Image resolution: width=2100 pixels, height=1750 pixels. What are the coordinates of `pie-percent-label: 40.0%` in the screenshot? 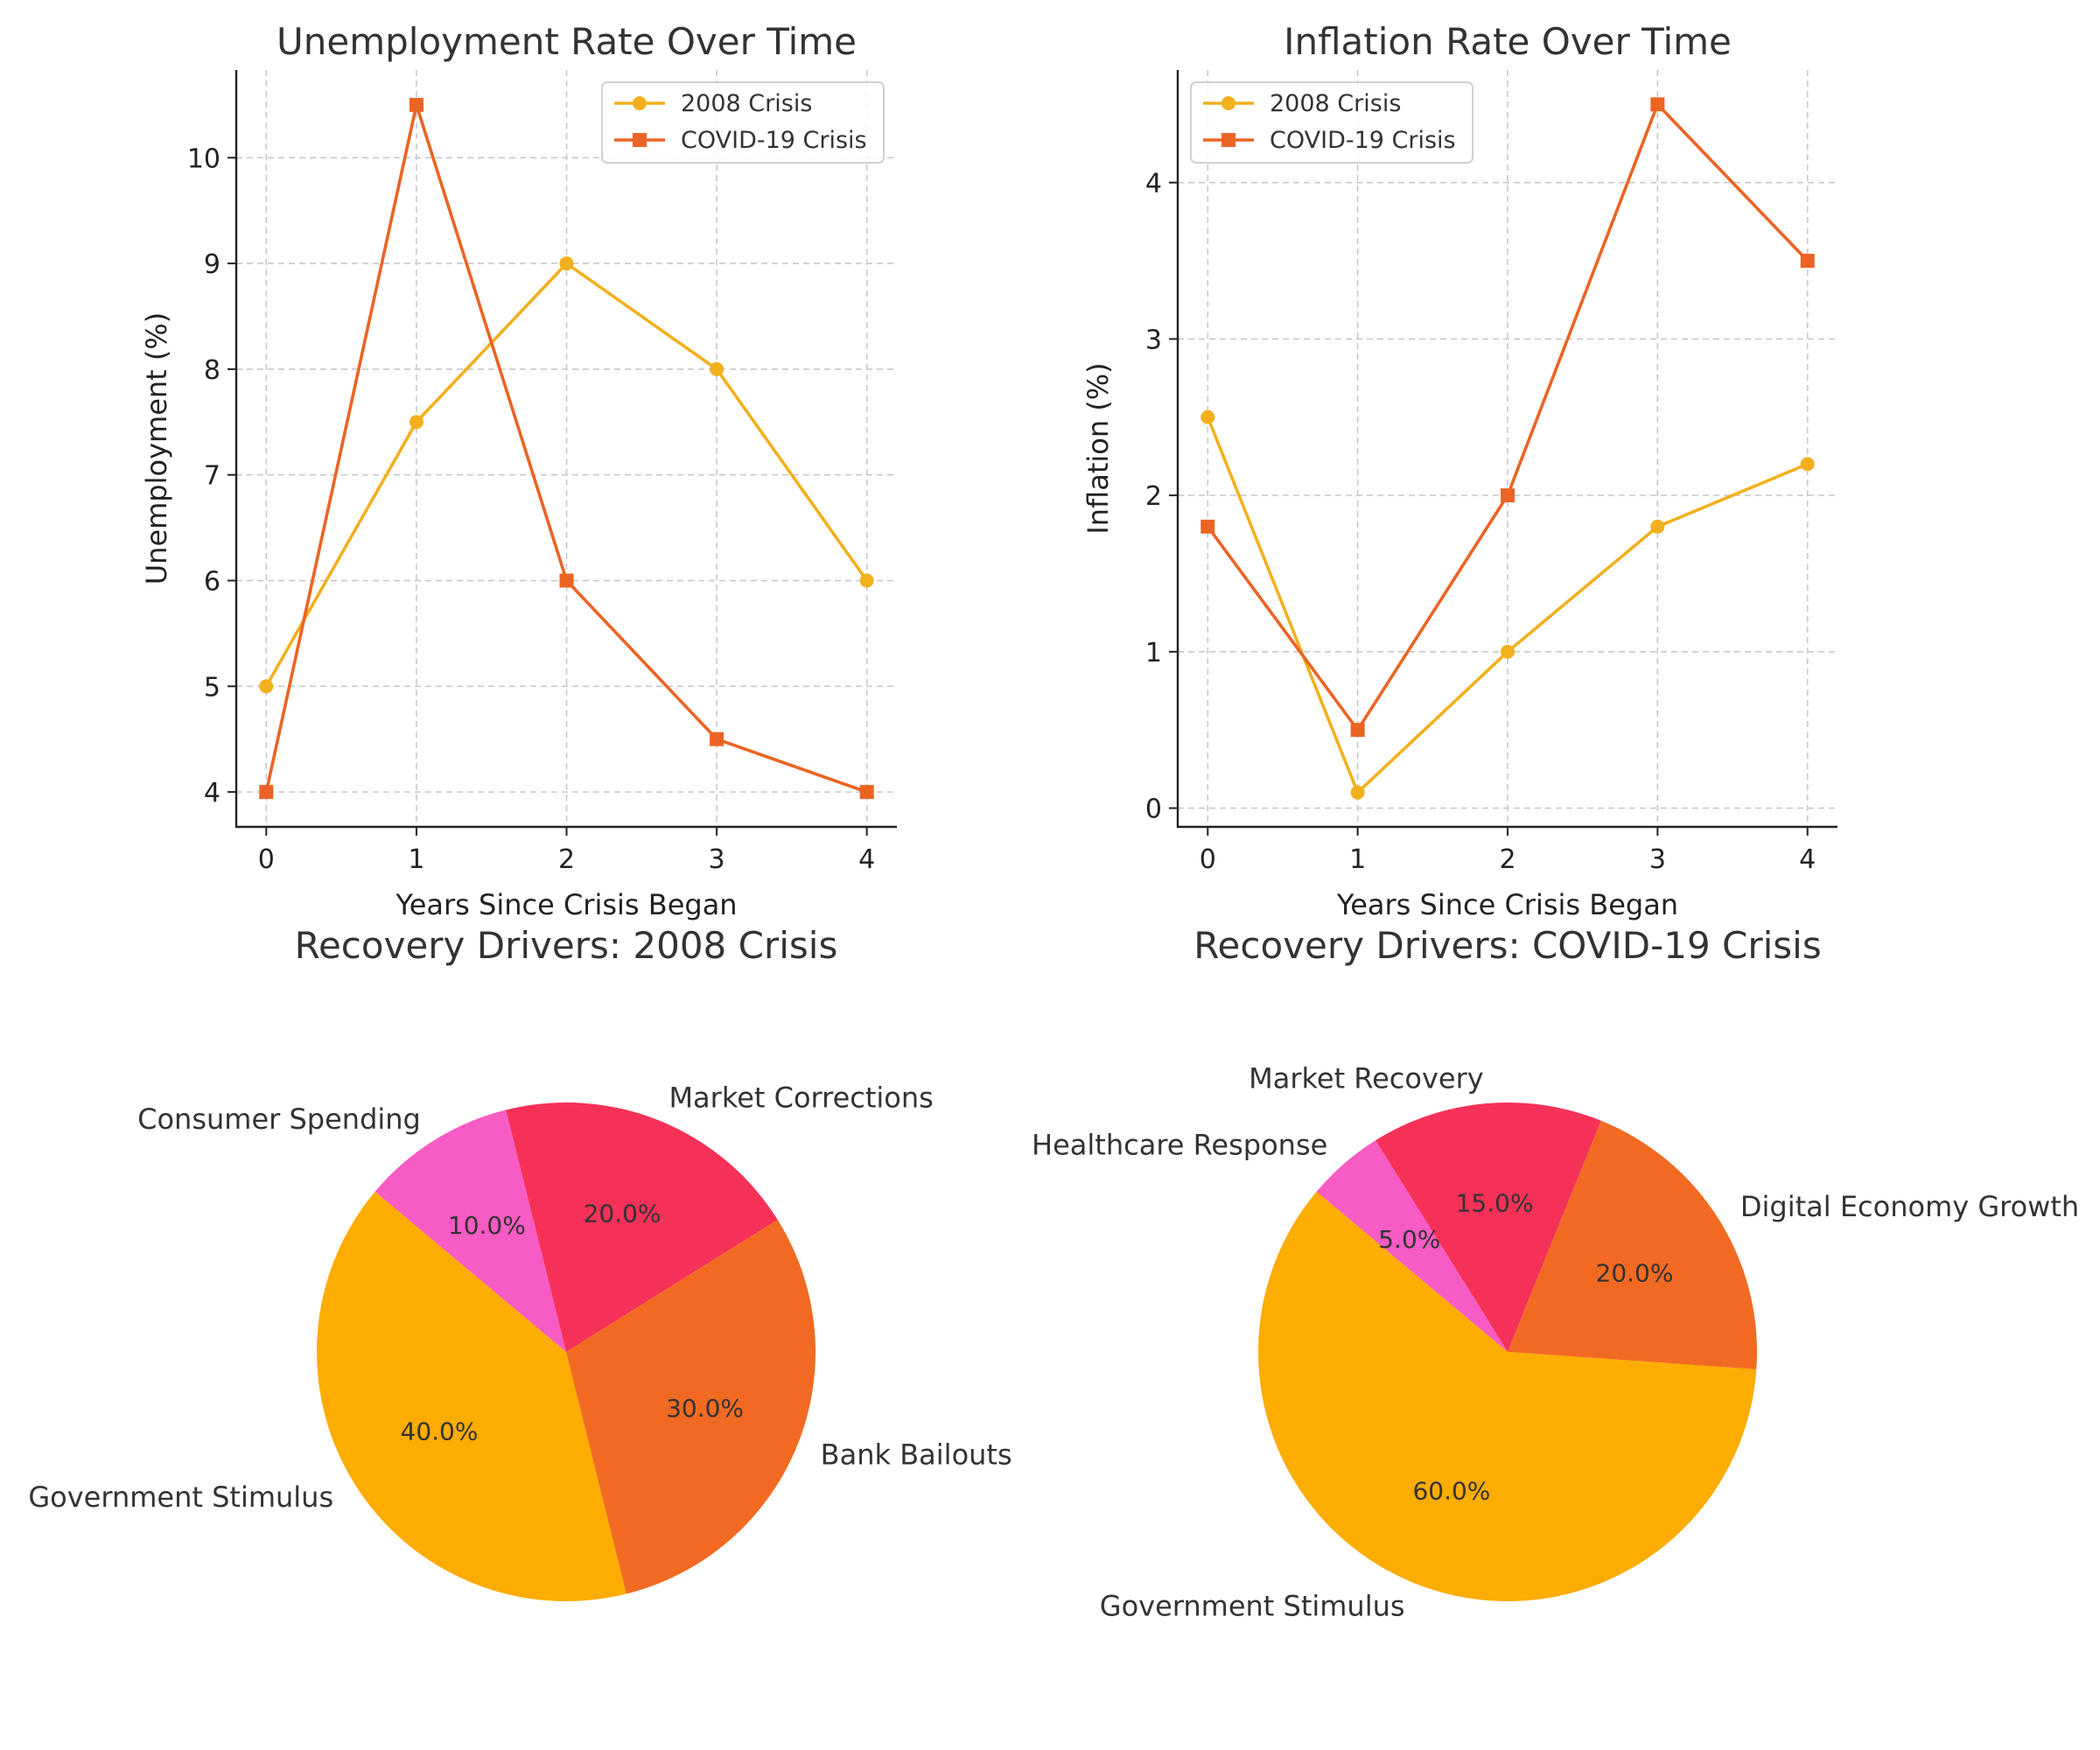 It's located at (440, 1432).